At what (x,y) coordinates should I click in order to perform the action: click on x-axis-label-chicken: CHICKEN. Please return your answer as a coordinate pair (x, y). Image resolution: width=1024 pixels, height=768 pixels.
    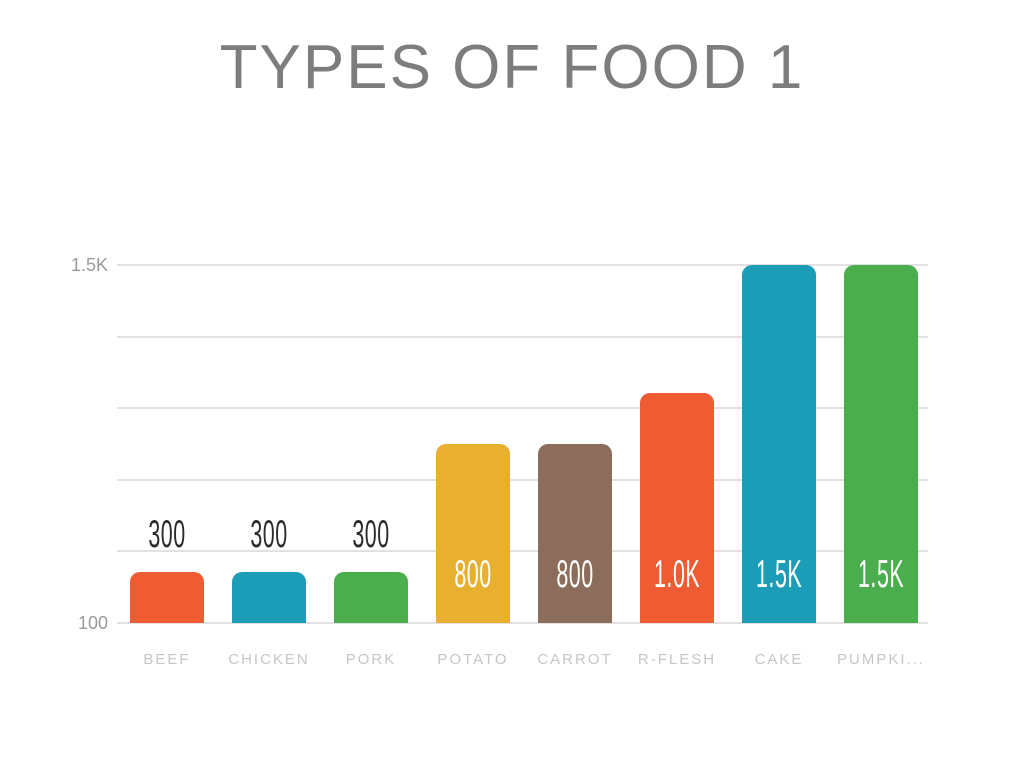
    Looking at the image, I should click on (269, 659).